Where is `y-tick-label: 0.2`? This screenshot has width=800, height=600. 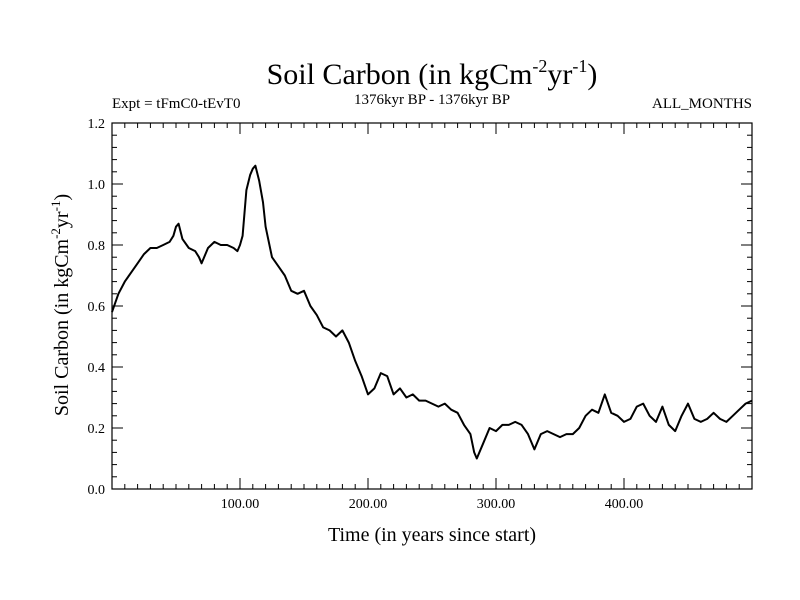 y-tick-label: 0.2 is located at coordinates (97, 429).